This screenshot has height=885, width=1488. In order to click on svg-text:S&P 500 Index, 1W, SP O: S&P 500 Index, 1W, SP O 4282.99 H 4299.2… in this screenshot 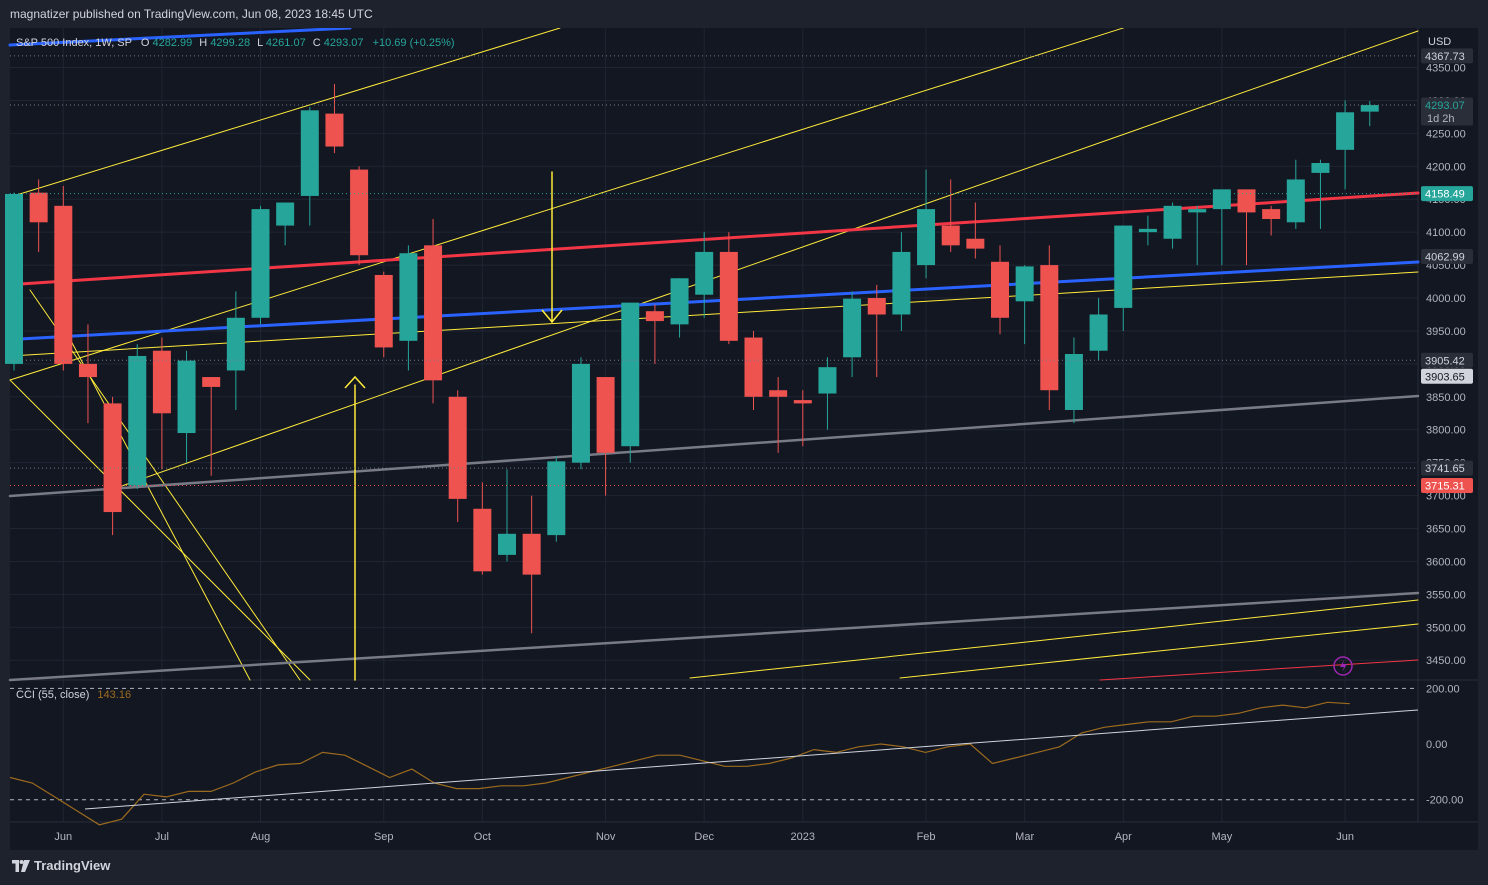, I will do `click(235, 43)`.